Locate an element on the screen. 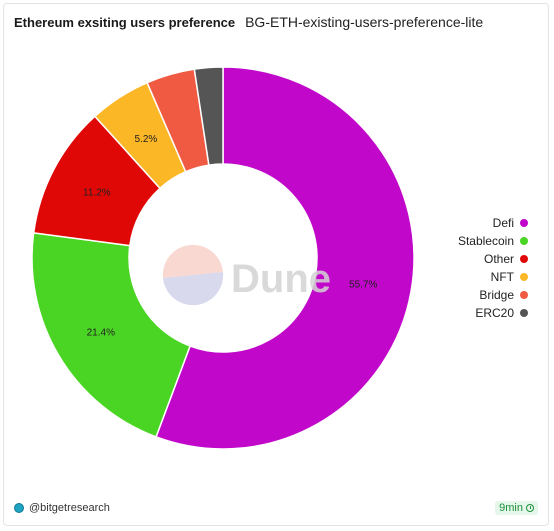 Image resolution: width=554 pixels, height=531 pixels. owner-handle: @bitgetresearch is located at coordinates (69, 508).